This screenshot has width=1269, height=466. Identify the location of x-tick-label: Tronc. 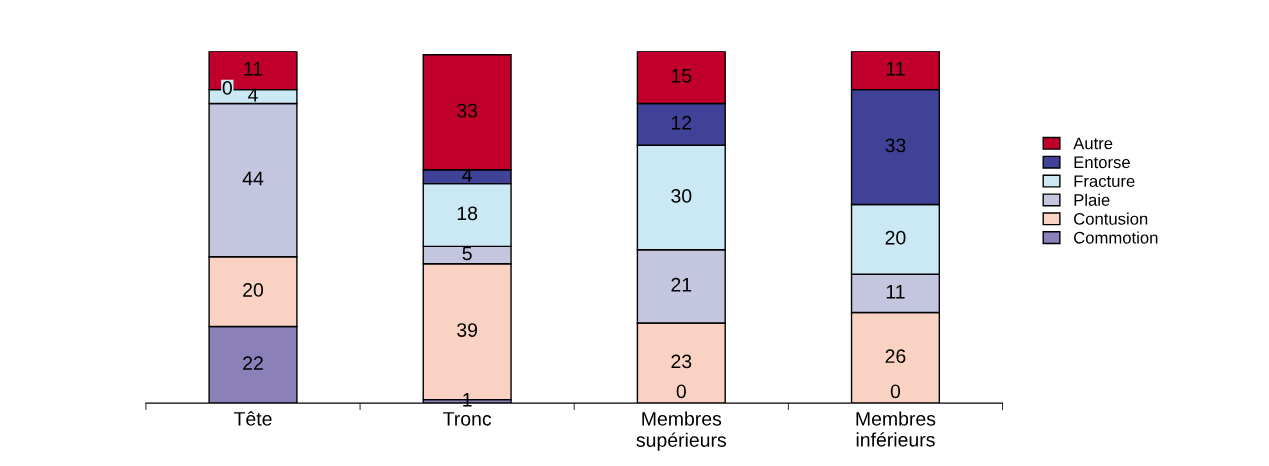
(467, 419).